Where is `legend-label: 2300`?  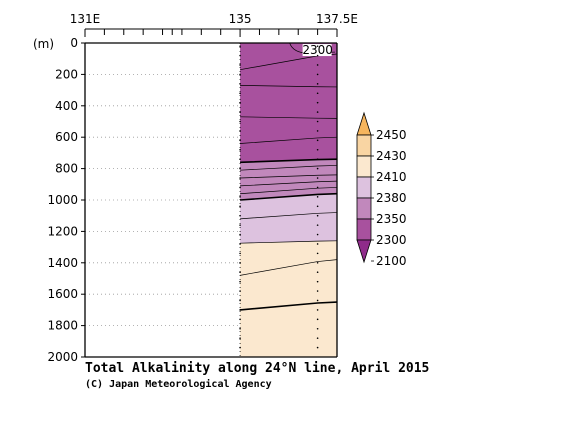 legend-label: 2300 is located at coordinates (391, 240).